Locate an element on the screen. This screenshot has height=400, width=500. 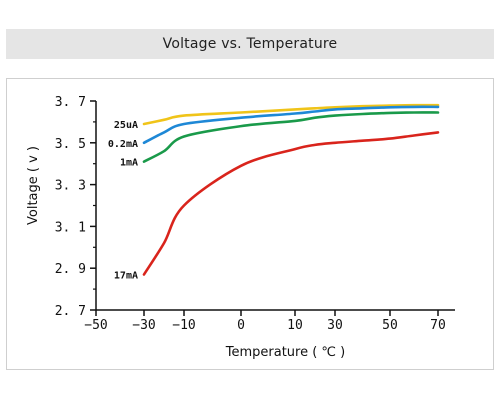
x-tick-label: 70 is located at coordinates (438, 325).